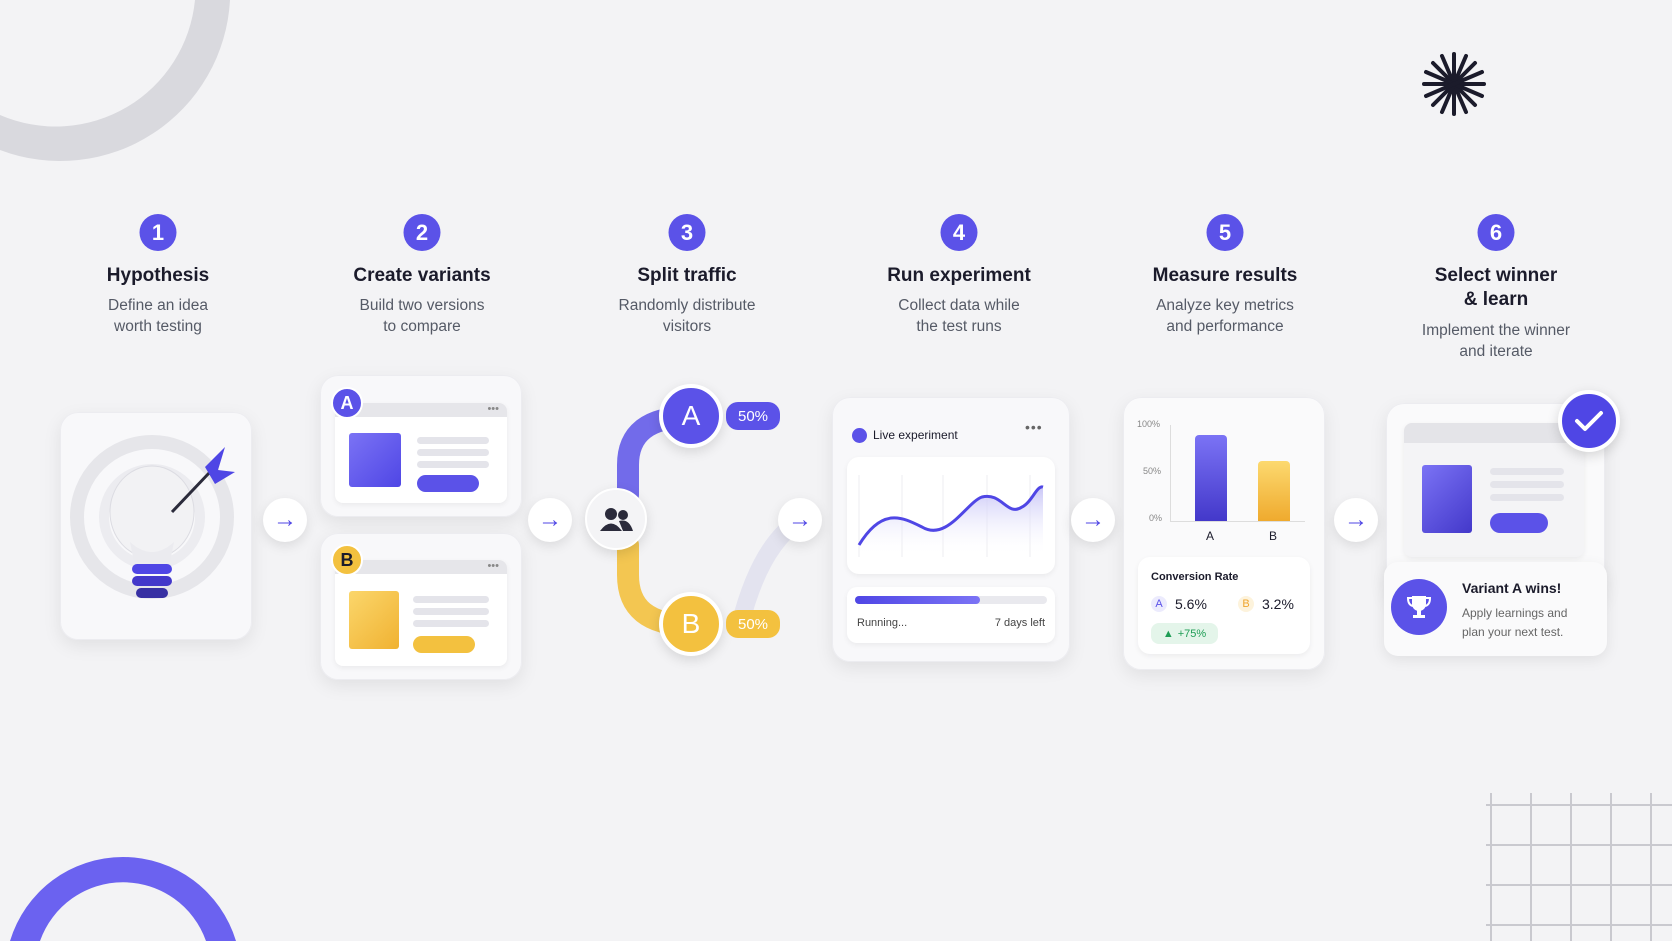  Describe the element at coordinates (1211, 477) in the screenshot. I see `bar-a` at that location.